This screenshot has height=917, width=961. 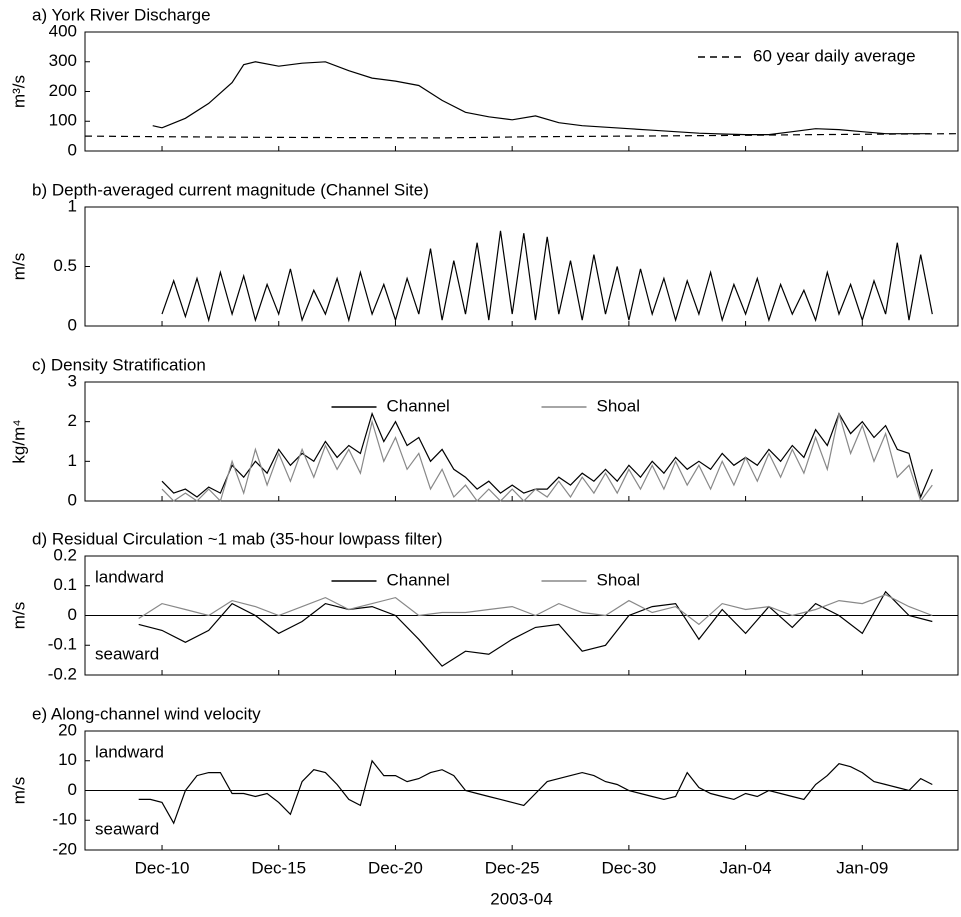 I want to click on panel-title: c) Density Stratification, so click(x=119, y=364).